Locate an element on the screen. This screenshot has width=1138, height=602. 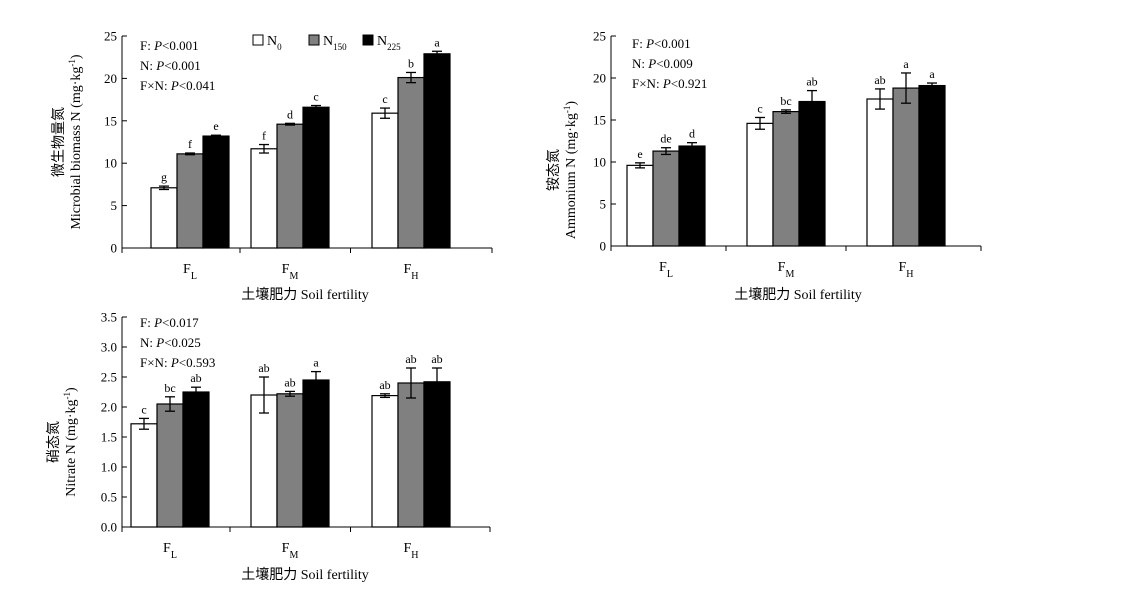
stats-line: N: P<0.001 is located at coordinates (170, 65).